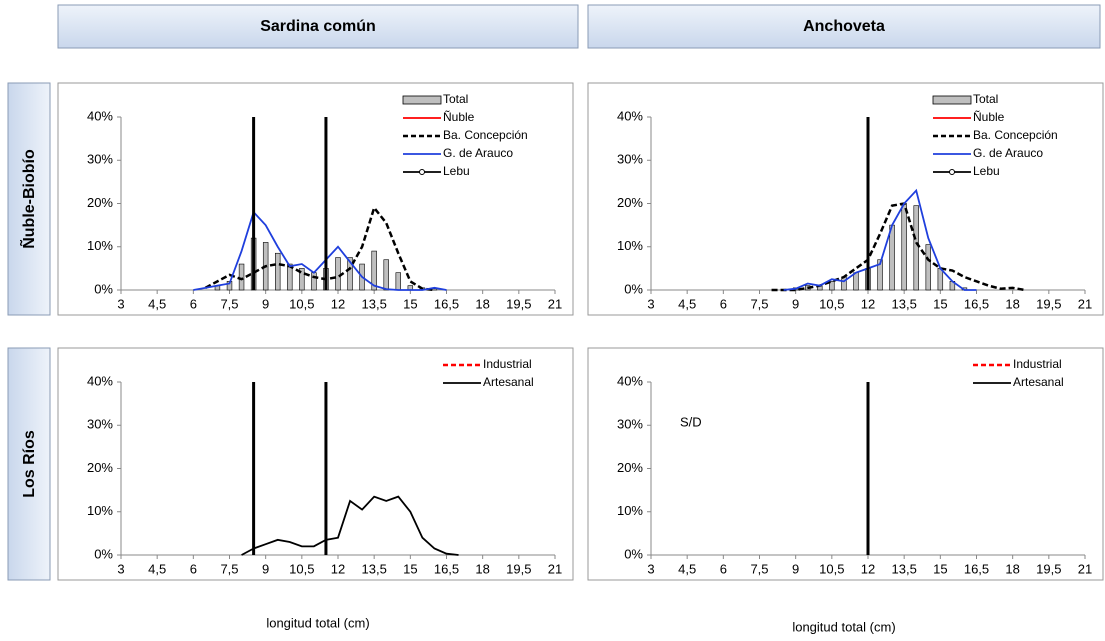 This screenshot has width=1105, height=641. Describe the element at coordinates (507, 364) in the screenshot. I see `legend-label: Industrial` at that location.